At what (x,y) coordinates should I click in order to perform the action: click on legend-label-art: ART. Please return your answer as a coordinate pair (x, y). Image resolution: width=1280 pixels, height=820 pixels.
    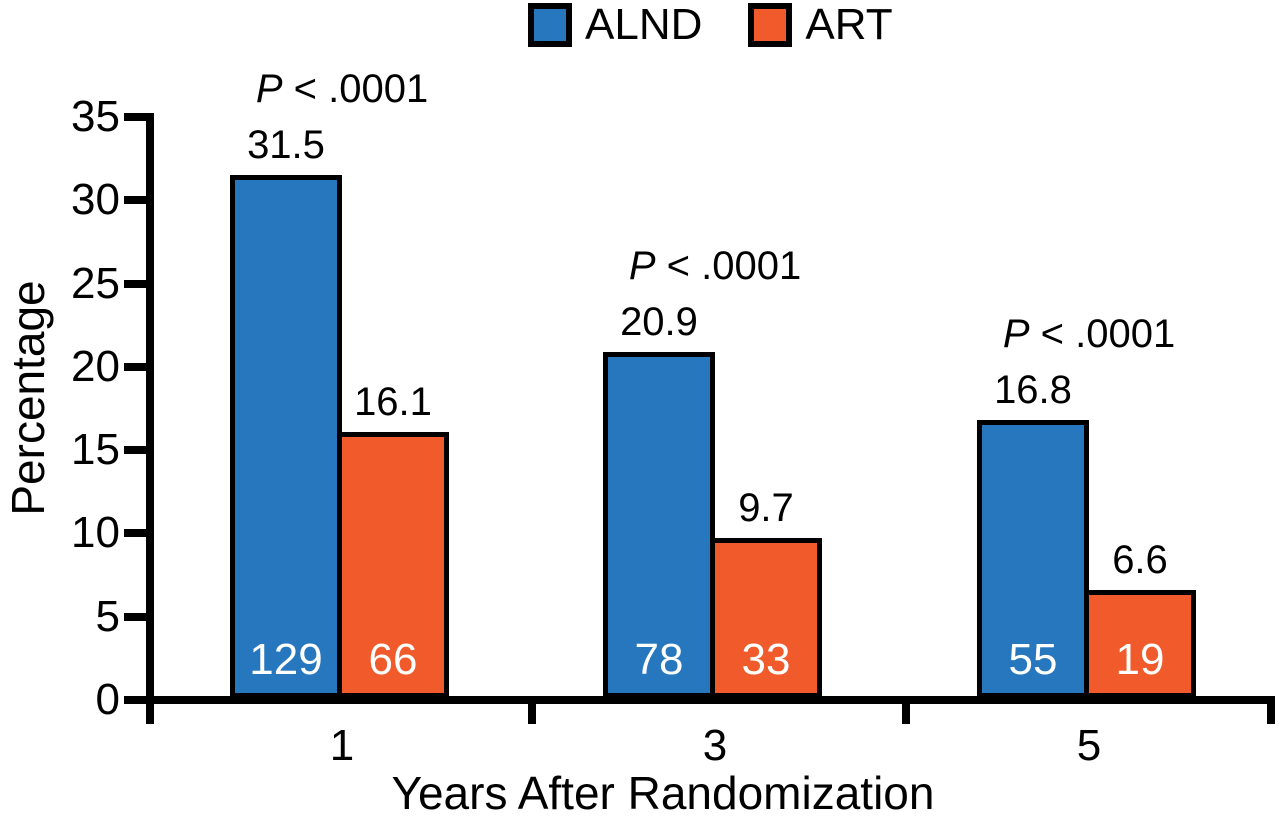
    Looking at the image, I should click on (849, 24).